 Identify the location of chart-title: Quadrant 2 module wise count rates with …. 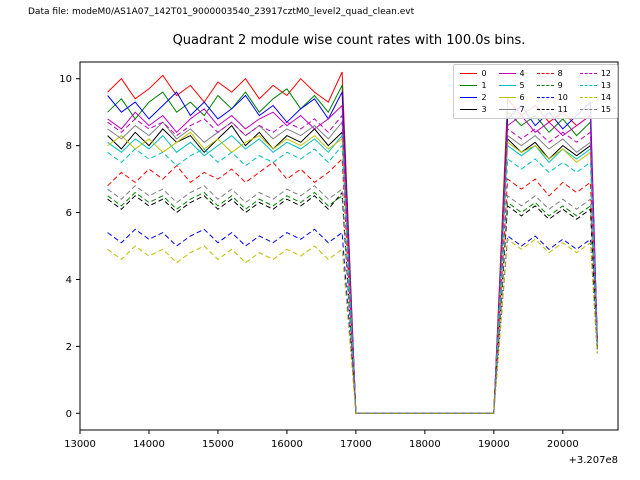
(349, 40).